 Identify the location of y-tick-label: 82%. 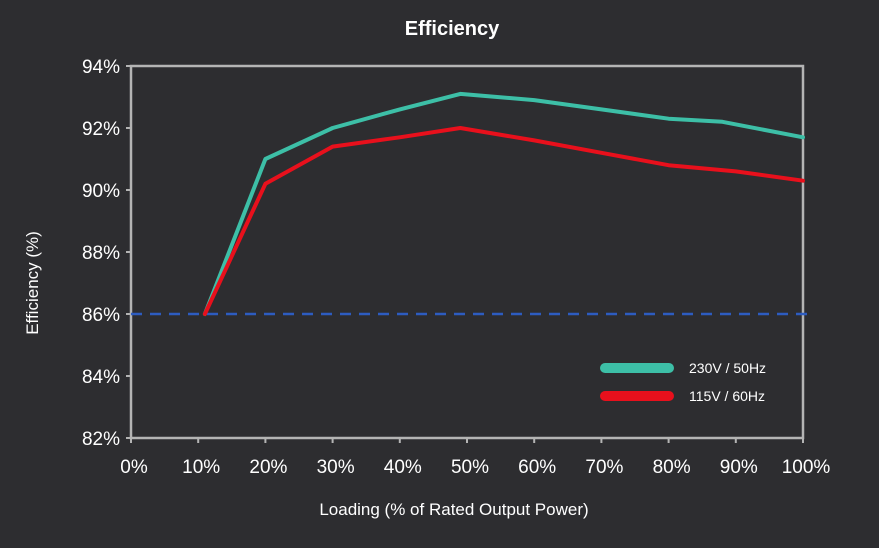
(101, 439).